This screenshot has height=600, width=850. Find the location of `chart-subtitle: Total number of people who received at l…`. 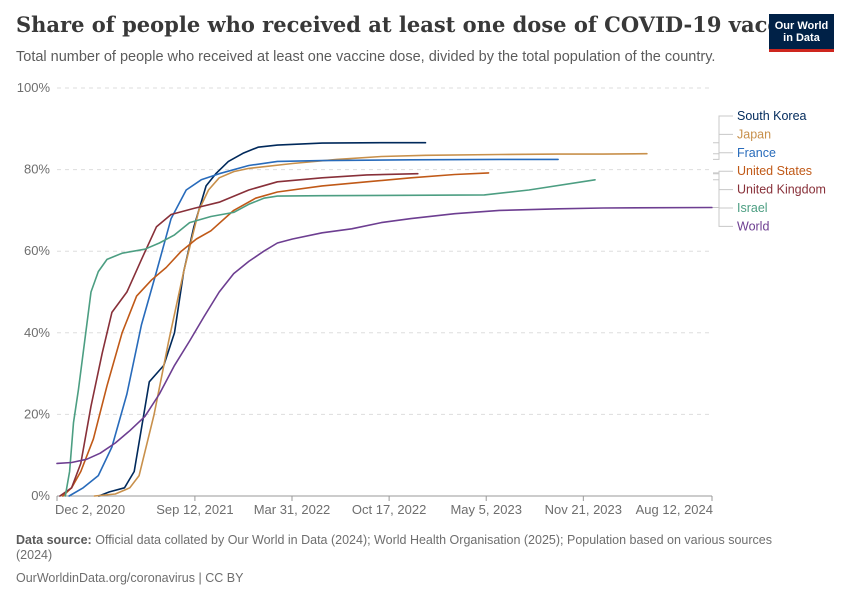

chart-subtitle: Total number of people who received at l… is located at coordinates (366, 57).